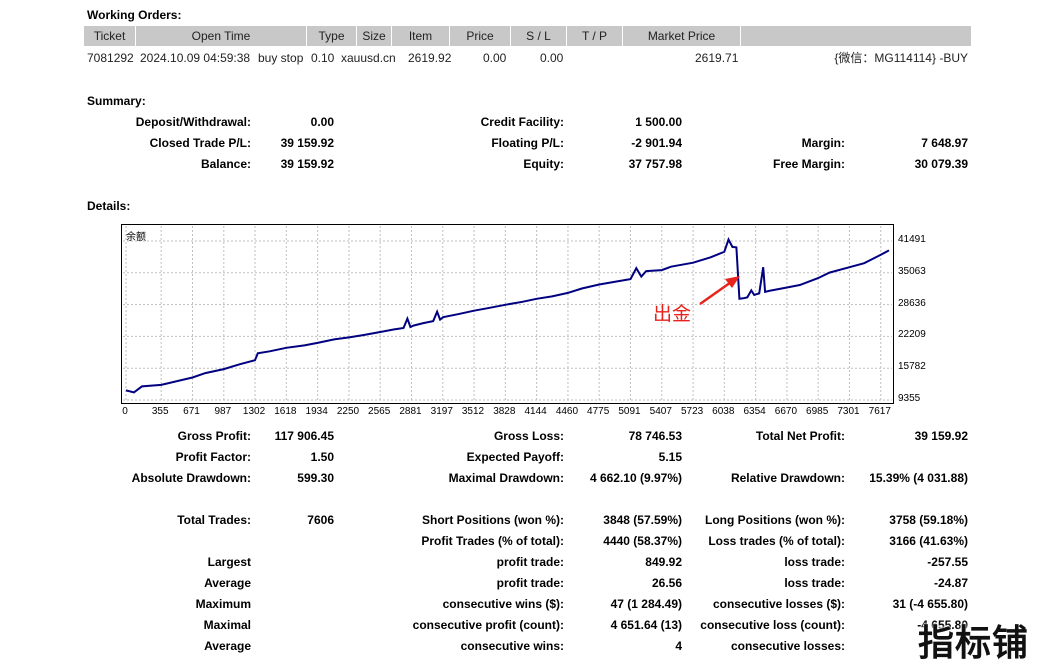 Image resolution: width=1057 pixels, height=666 pixels. I want to click on summary-title: Summary:, so click(116, 101).